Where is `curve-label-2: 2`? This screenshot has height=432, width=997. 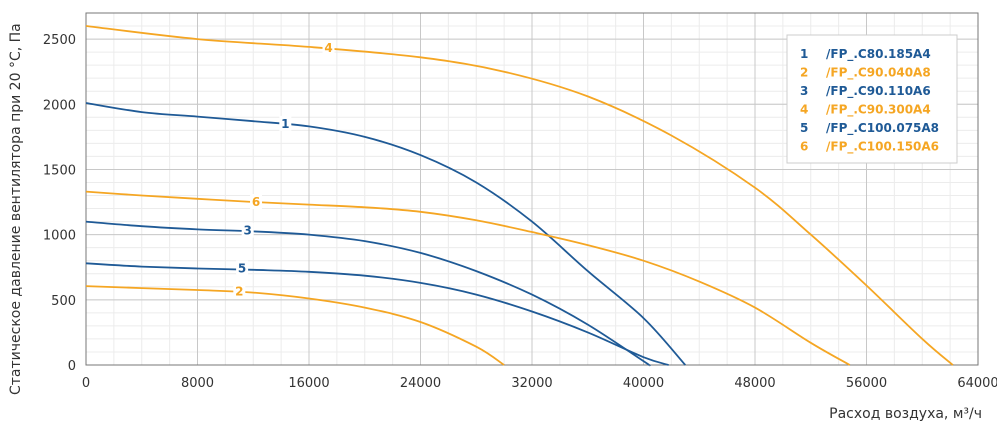
curve-label-2: 2 is located at coordinates (239, 291).